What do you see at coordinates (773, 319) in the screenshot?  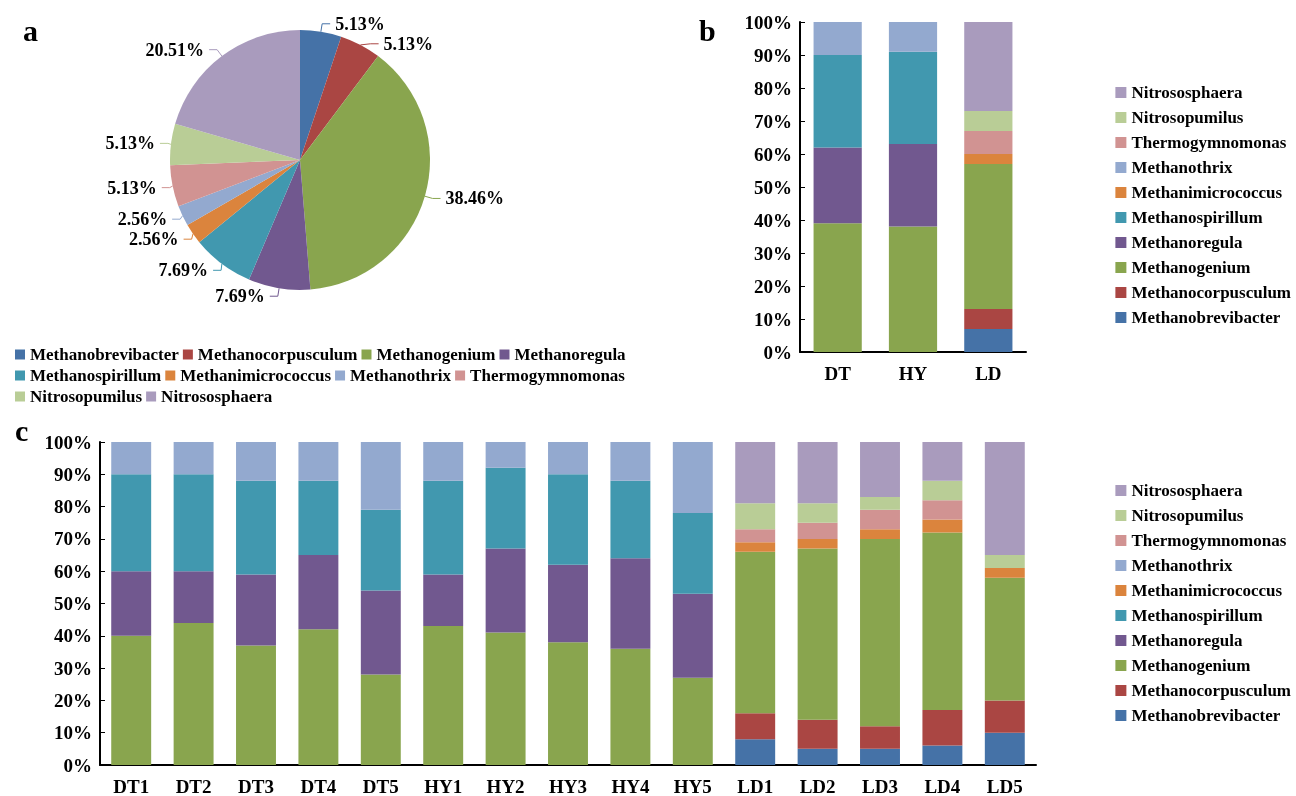 I see `y-tick-label: 10%` at bounding box center [773, 319].